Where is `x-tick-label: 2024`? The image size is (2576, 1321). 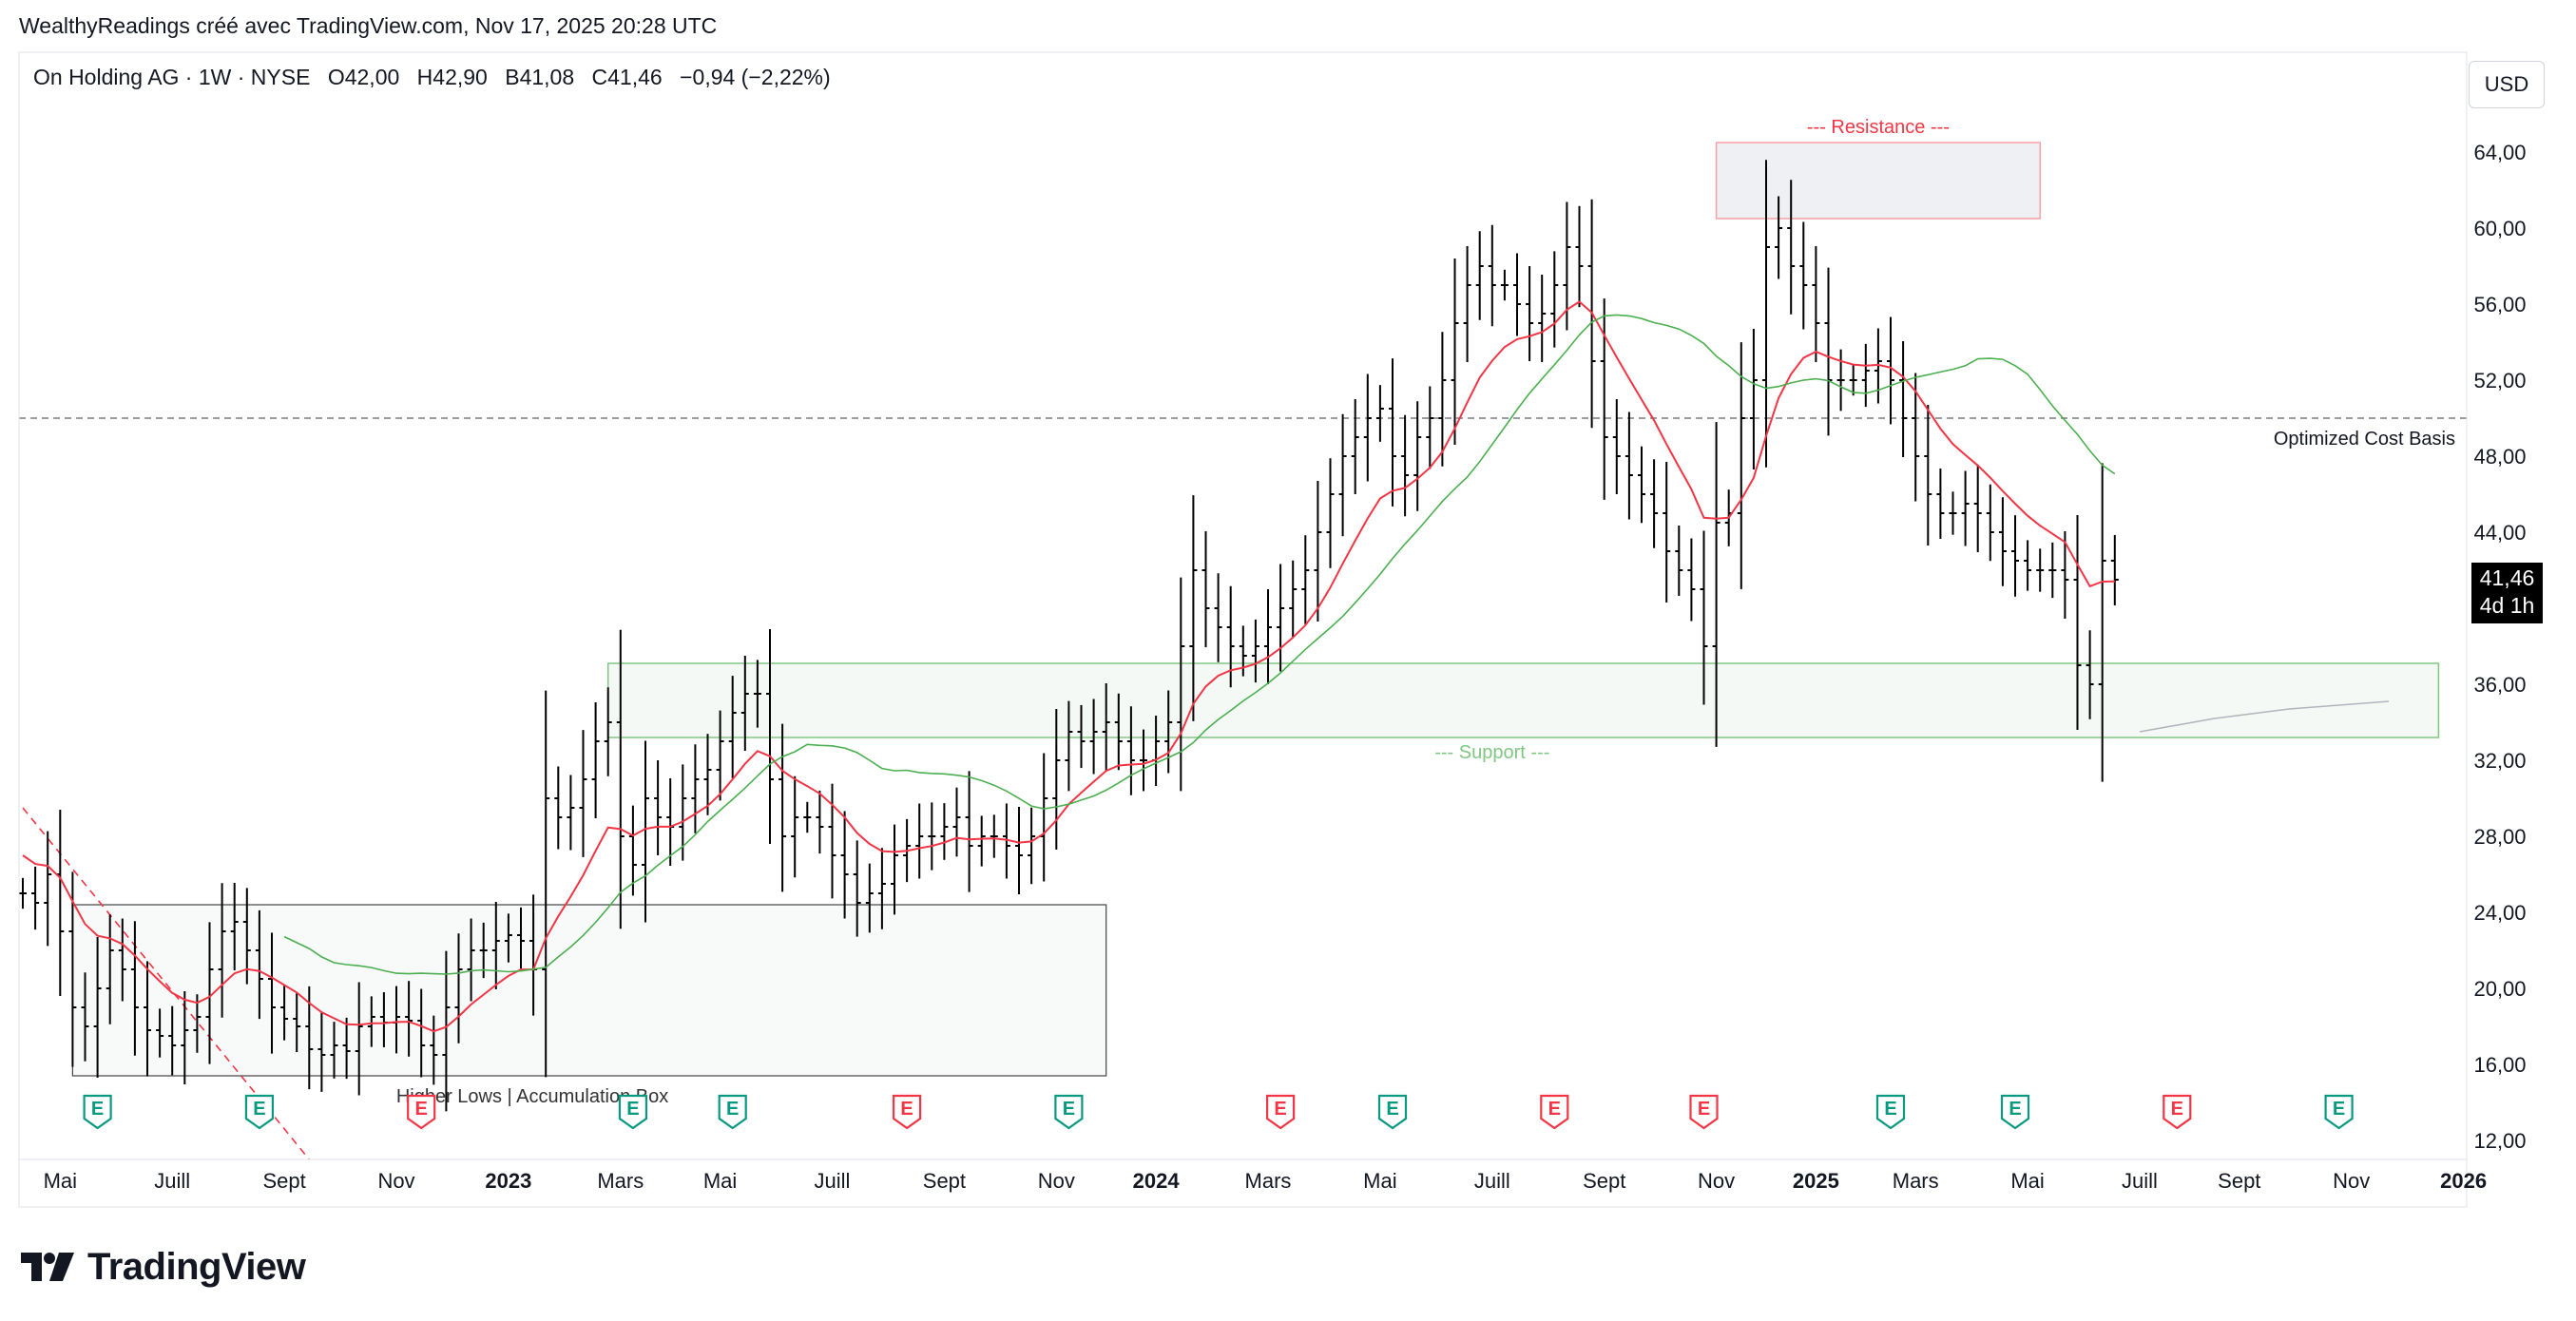
x-tick-label: 2024 is located at coordinates (1157, 1181).